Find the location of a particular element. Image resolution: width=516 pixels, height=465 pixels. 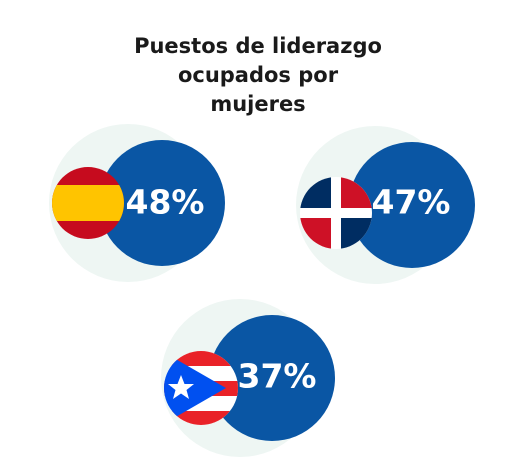

value-label: 48% is located at coordinates (165, 202).